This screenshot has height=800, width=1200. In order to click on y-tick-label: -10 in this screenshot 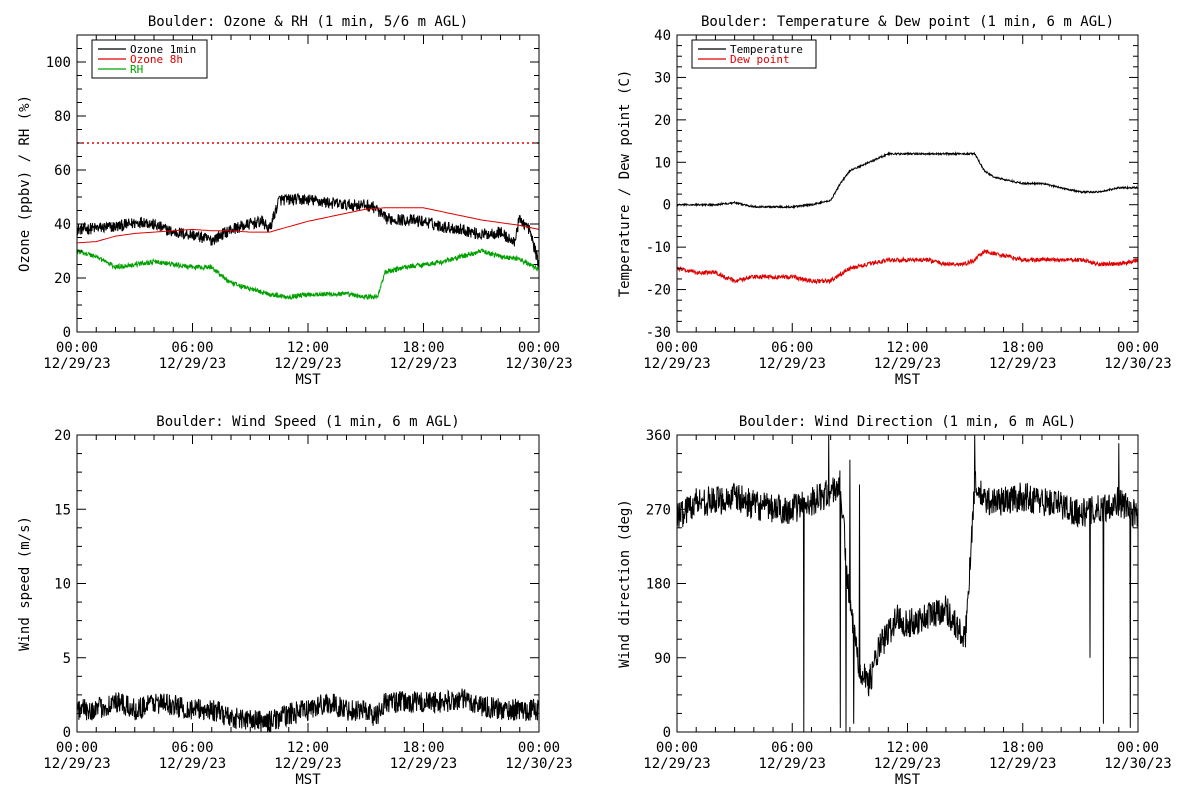, I will do `click(658, 248)`.